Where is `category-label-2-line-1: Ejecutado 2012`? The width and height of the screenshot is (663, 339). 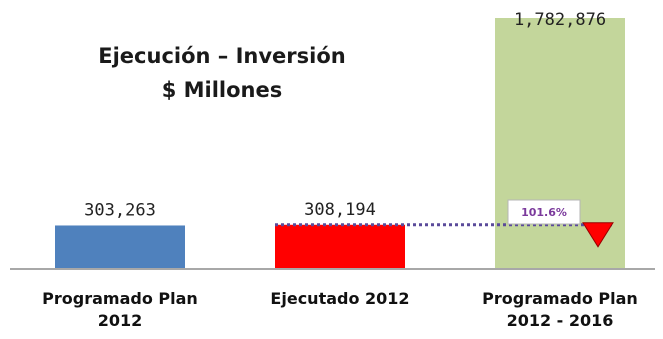
category-label-2-line-1: Ejecutado 2012 is located at coordinates (339, 298).